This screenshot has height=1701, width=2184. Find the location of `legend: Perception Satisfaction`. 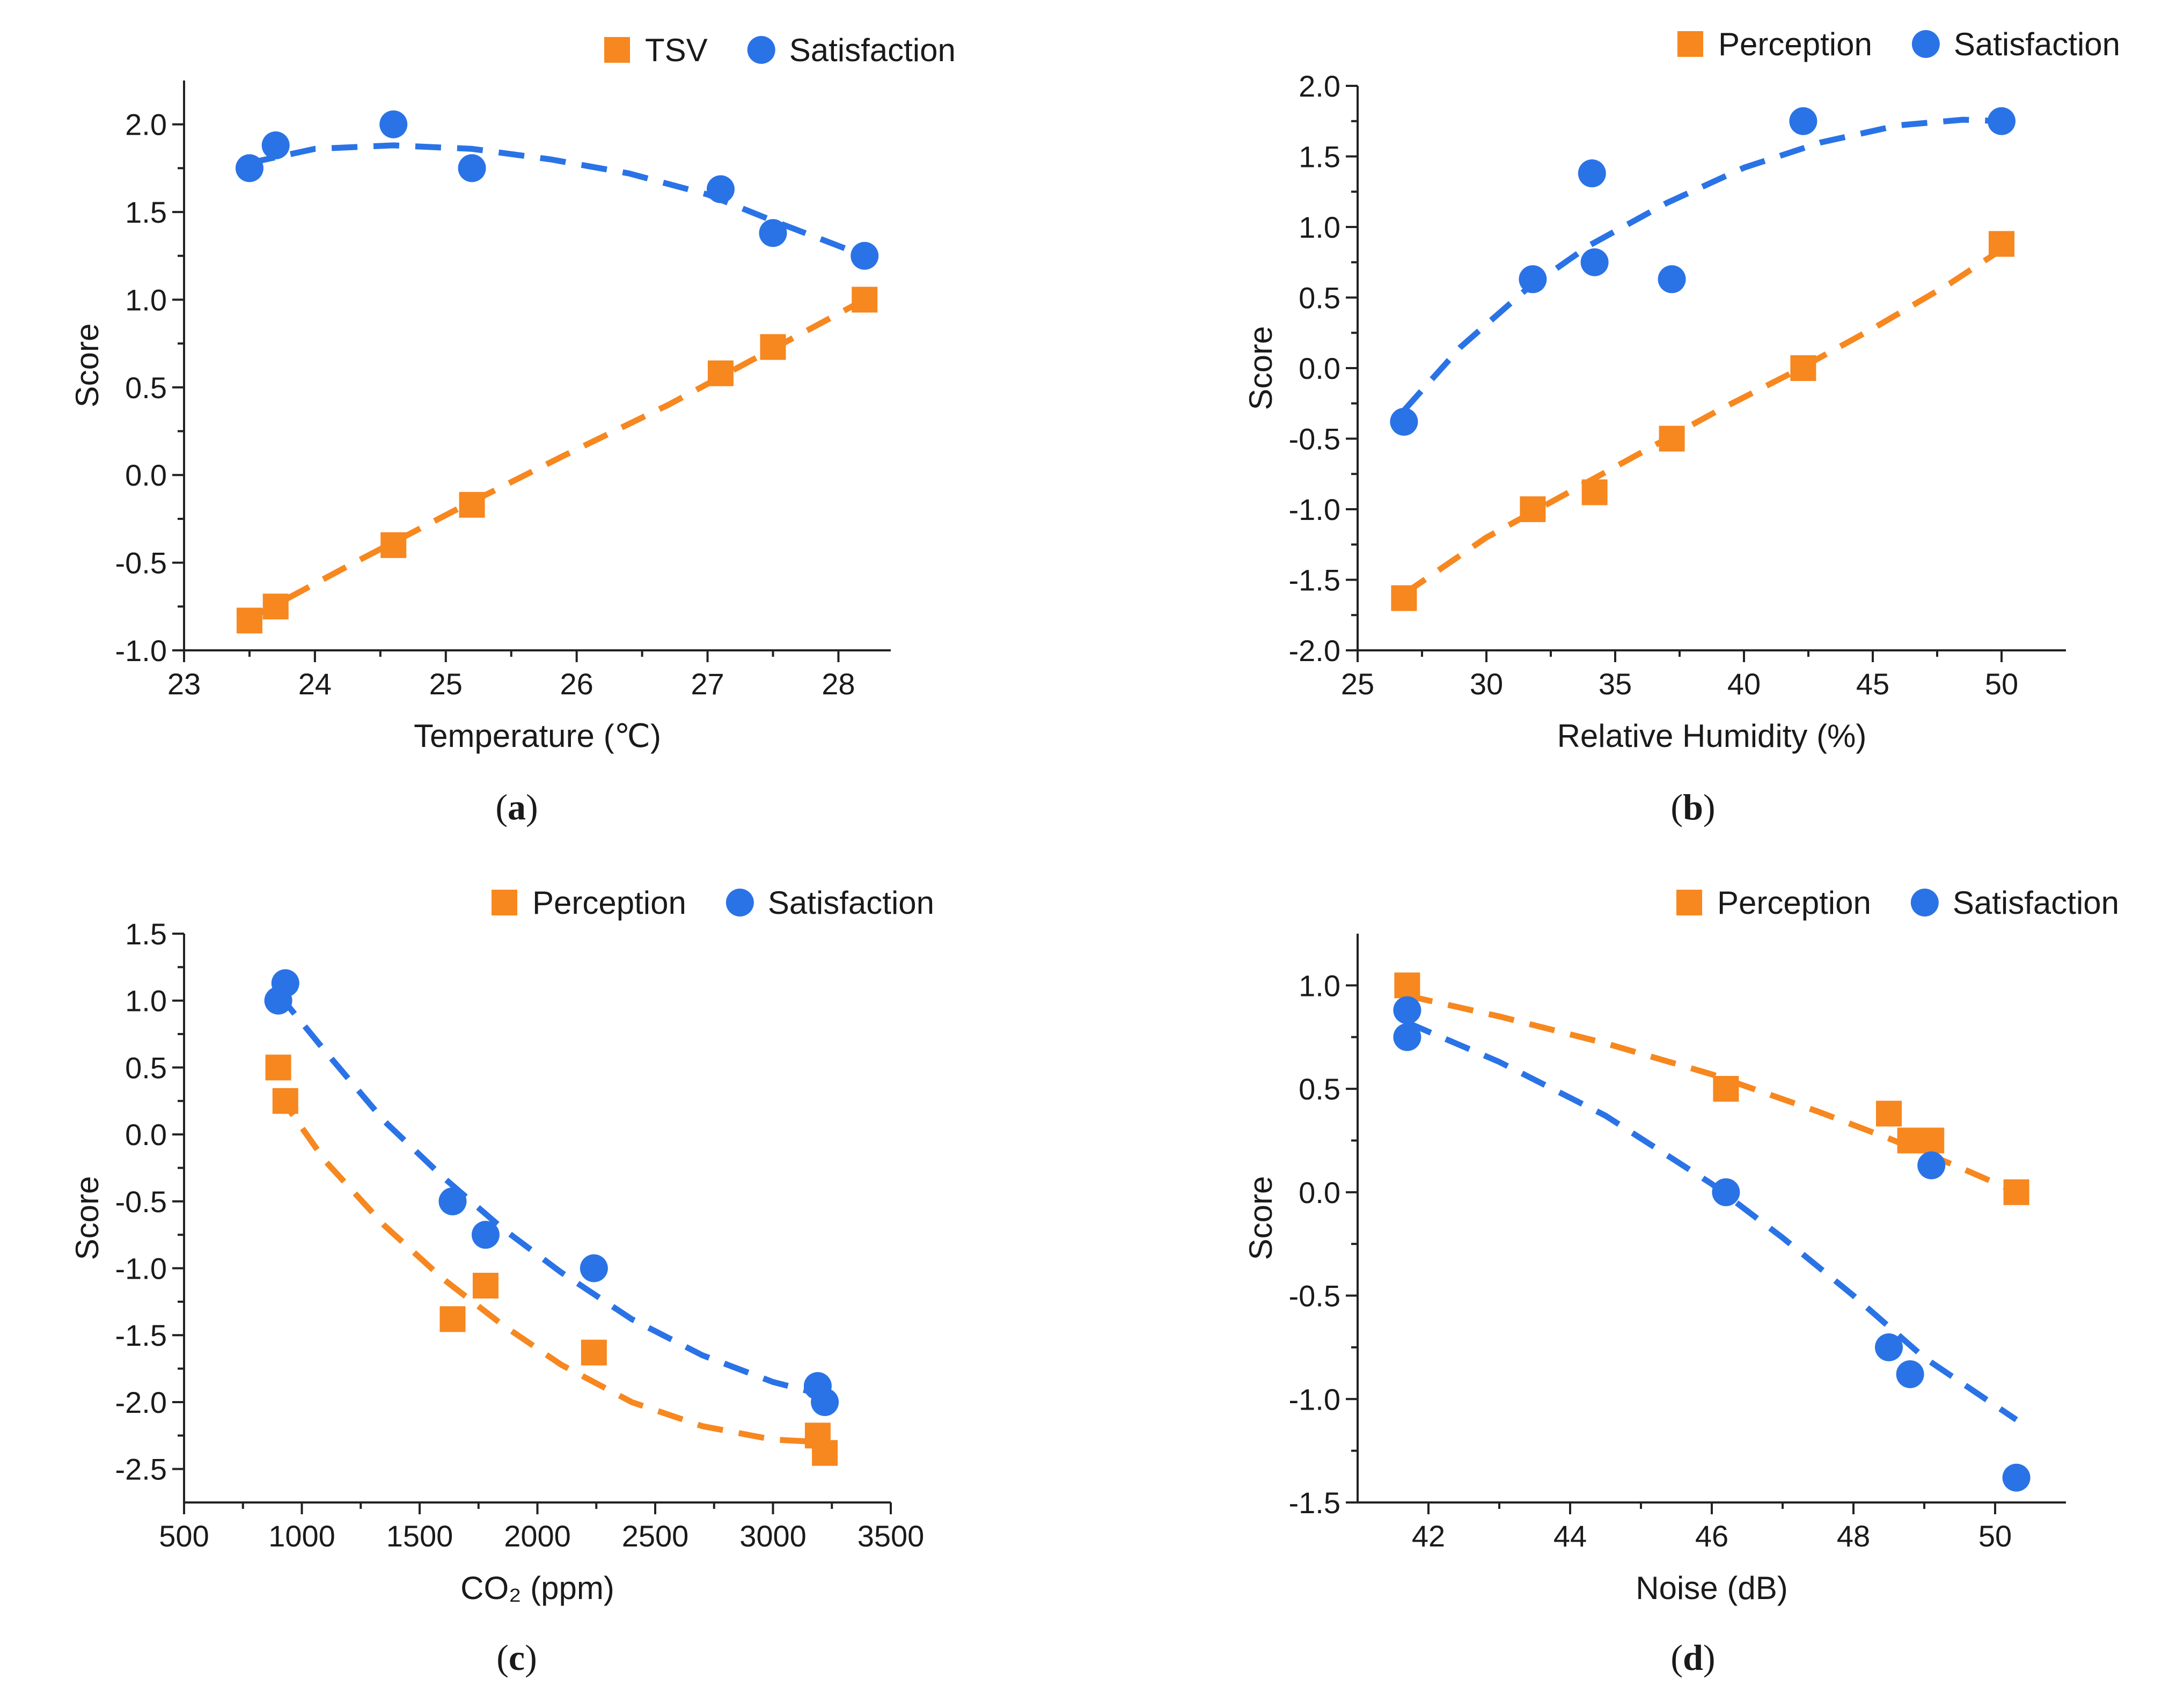

legend: Perception Satisfaction is located at coordinates (1897, 903).